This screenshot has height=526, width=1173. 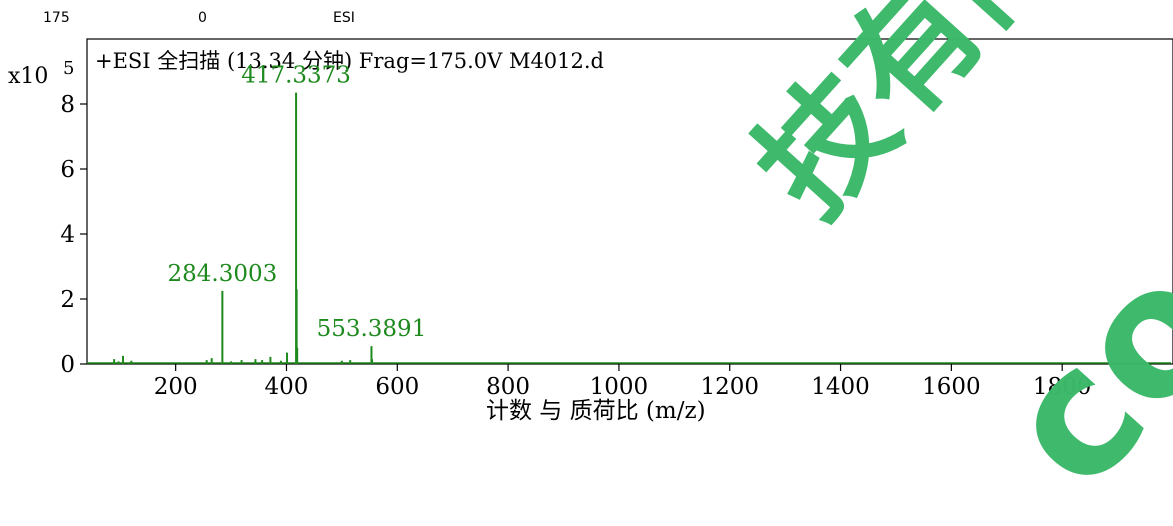 What do you see at coordinates (840, 387) in the screenshot?
I see `x-tick-label: 1400` at bounding box center [840, 387].